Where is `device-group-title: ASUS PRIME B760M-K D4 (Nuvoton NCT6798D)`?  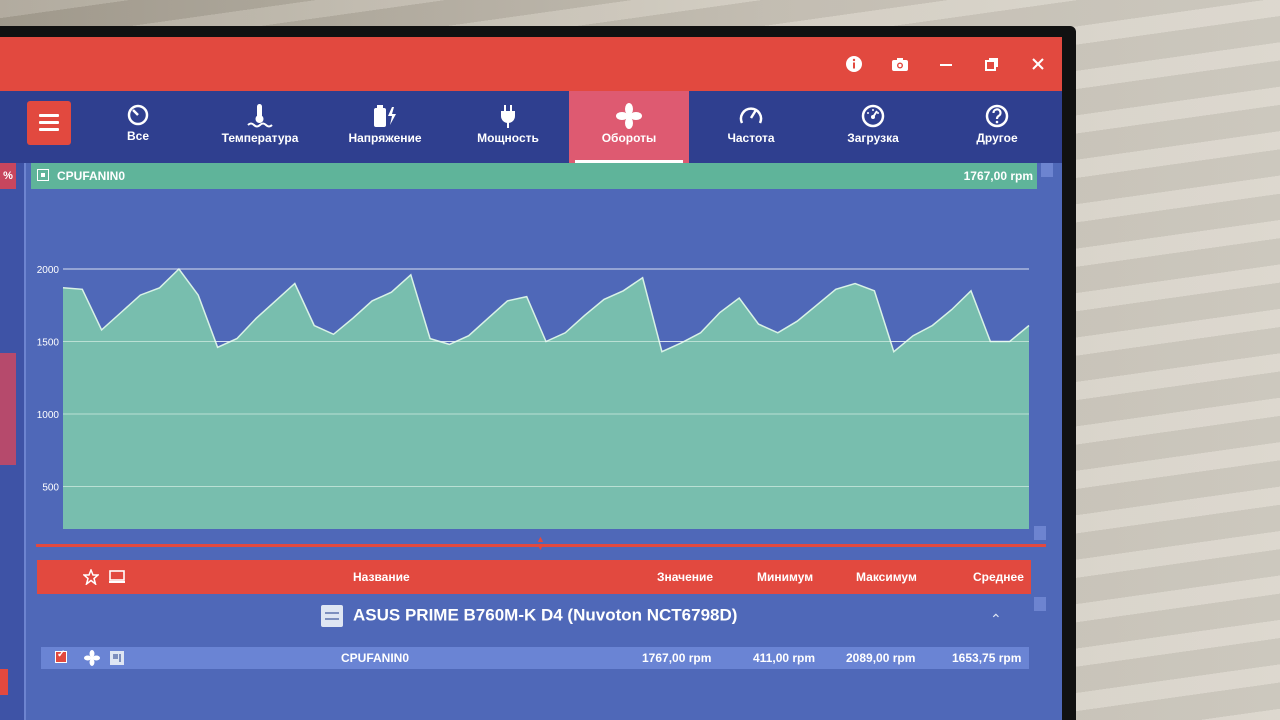 device-group-title: ASUS PRIME B760M-K D4 (Nuvoton NCT6798D) is located at coordinates (529, 616).